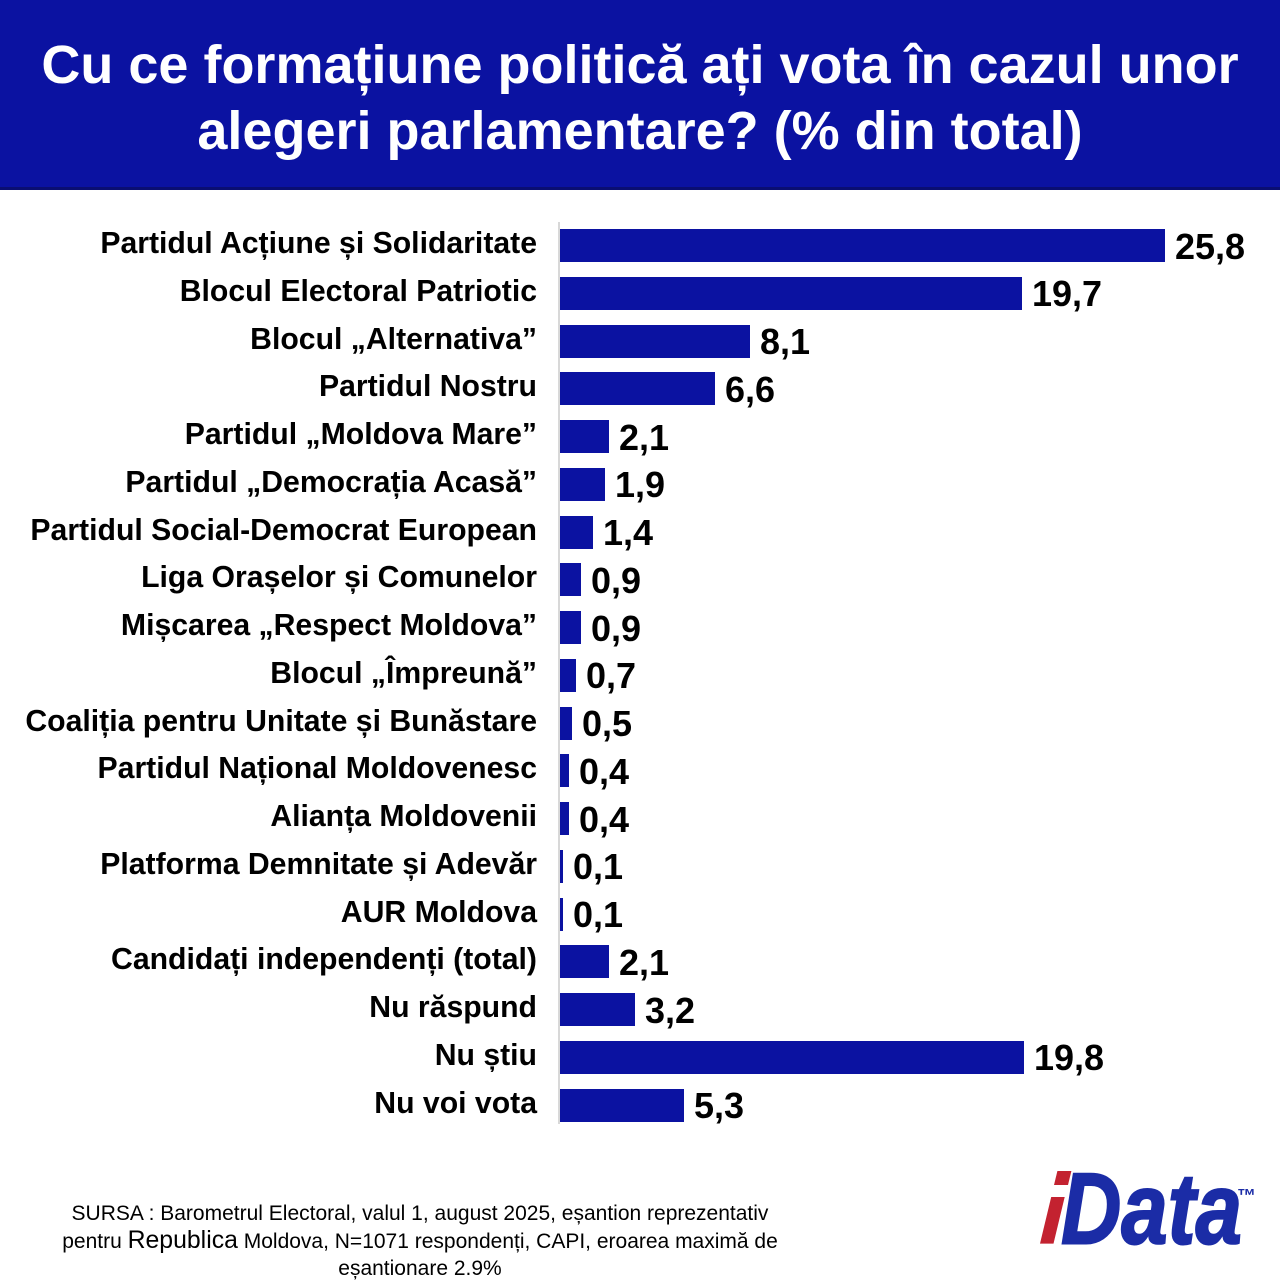  What do you see at coordinates (1246, 1196) in the screenshot?
I see `svg-text: ™` at bounding box center [1246, 1196].